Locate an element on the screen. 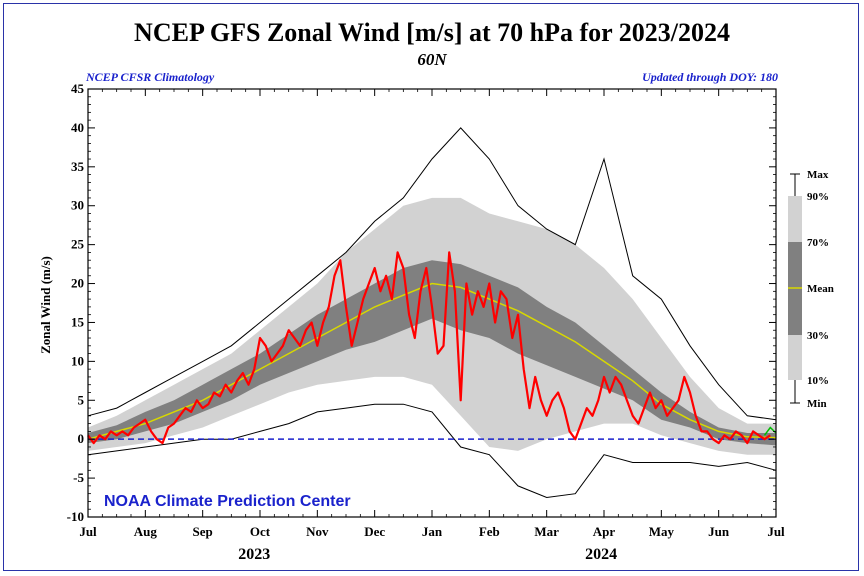 The height and width of the screenshot is (576, 864). y-tick-label: 45 is located at coordinates (78, 88).